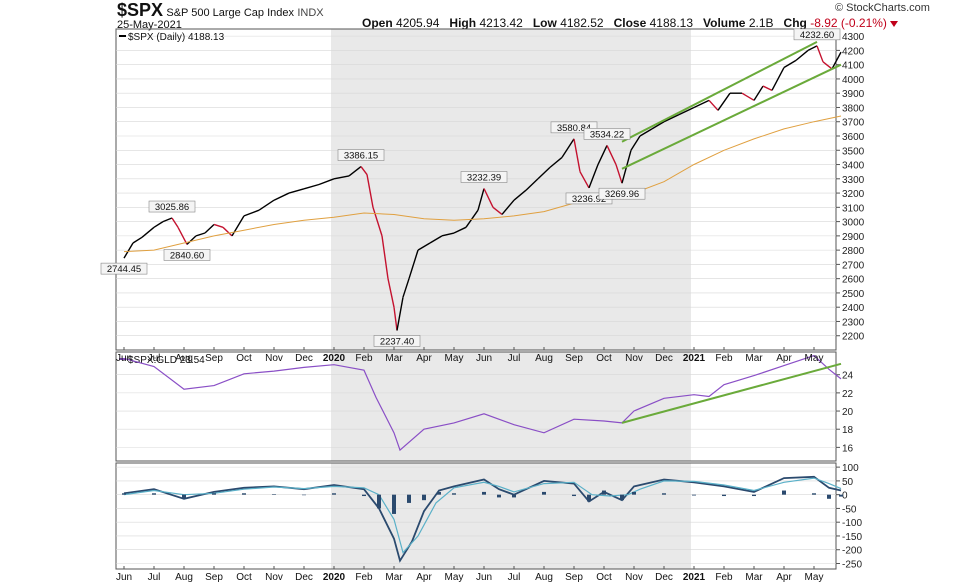 Image resolution: width=980 pixels, height=586 pixels. What do you see at coordinates (220, 10) in the screenshot?
I see `chart-header: $SPX S&P 500 Large Cap Index INDX` at bounding box center [220, 10].